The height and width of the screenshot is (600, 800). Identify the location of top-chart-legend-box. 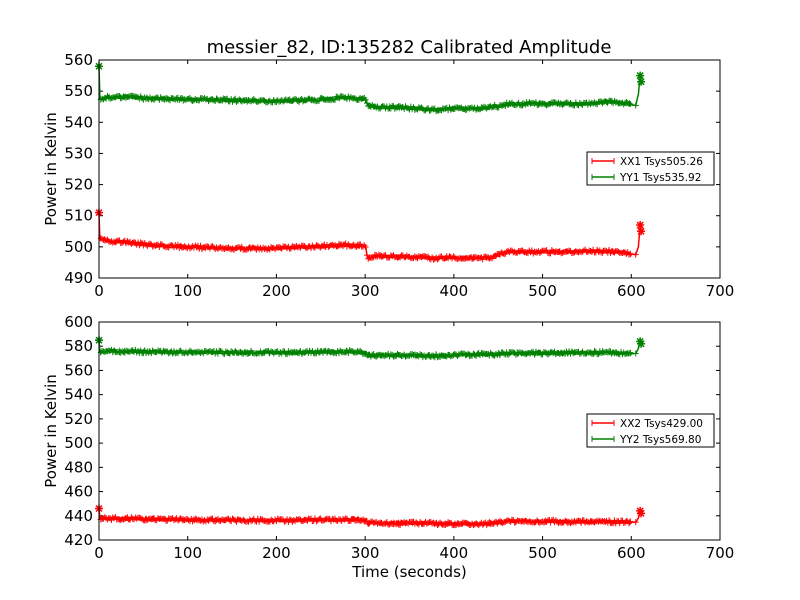
(650, 168).